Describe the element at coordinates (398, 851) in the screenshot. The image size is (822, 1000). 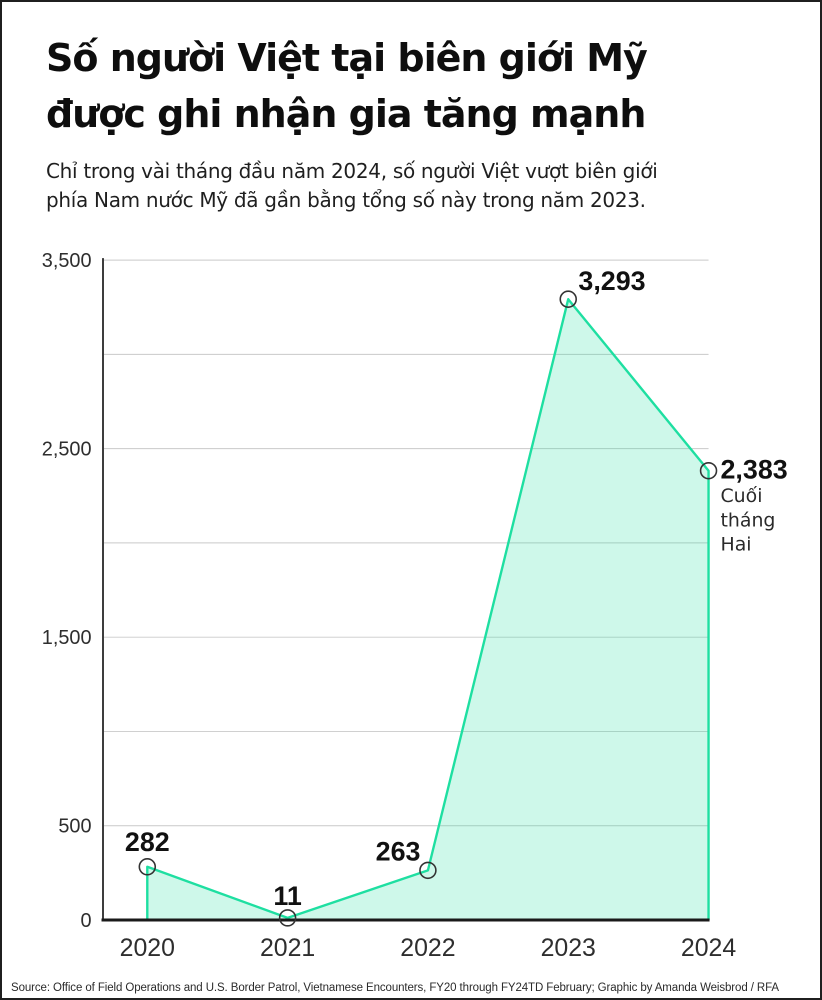
I see `data-label: 263` at that location.